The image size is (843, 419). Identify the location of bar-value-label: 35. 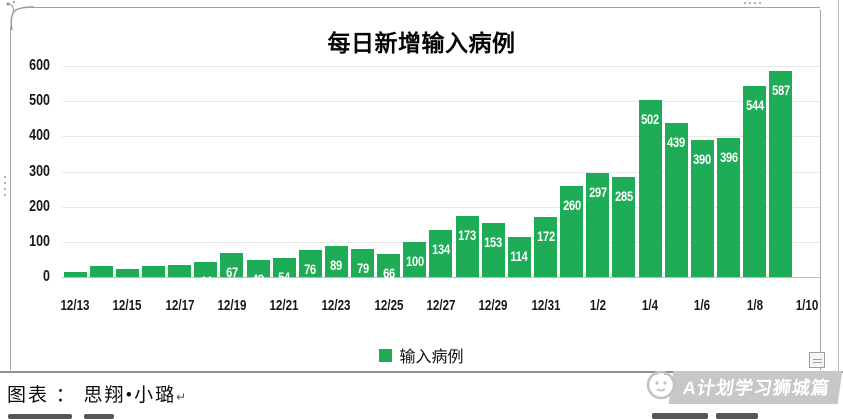
(179, 284).